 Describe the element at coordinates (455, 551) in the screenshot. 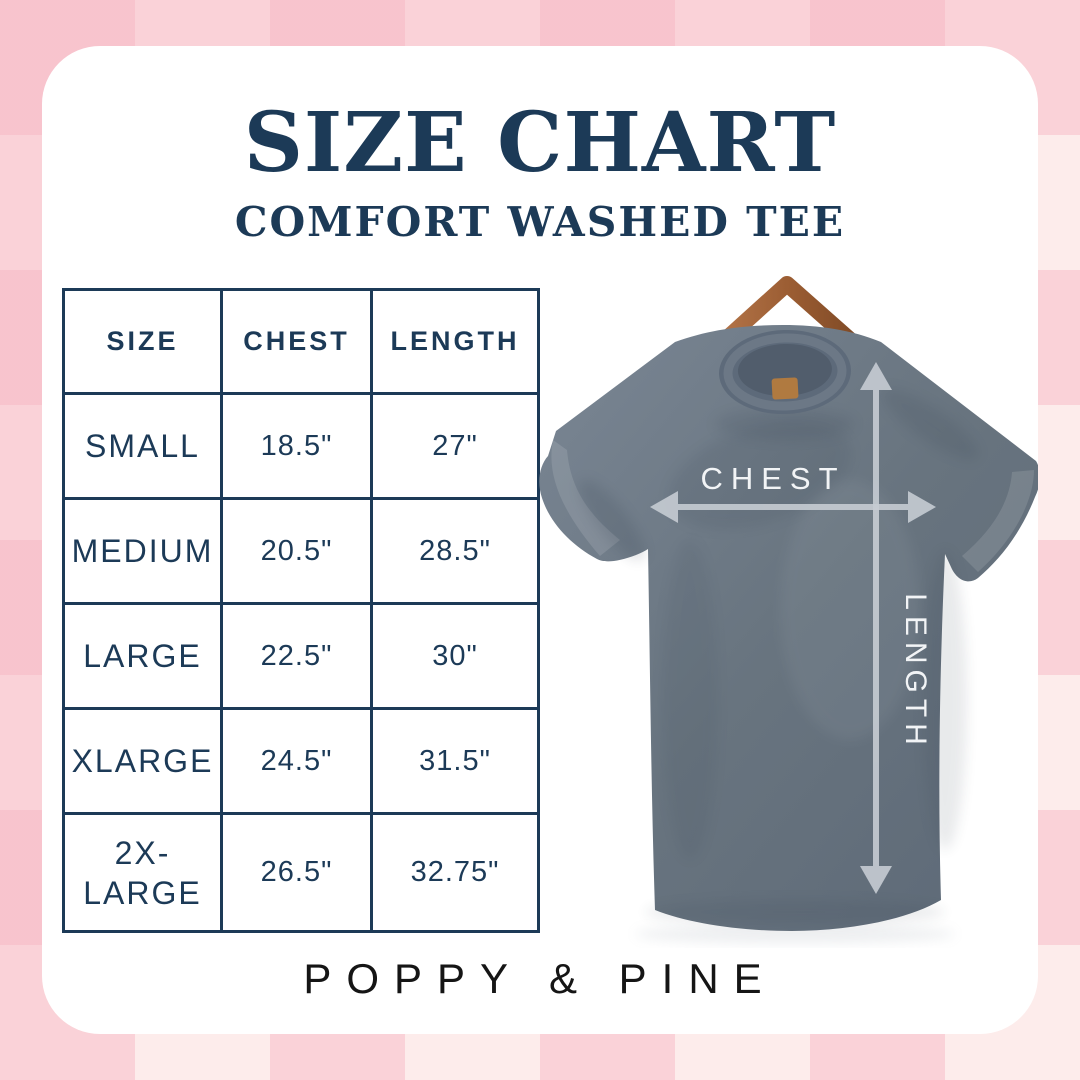

I see `length-value-cell: 28.5"` at that location.